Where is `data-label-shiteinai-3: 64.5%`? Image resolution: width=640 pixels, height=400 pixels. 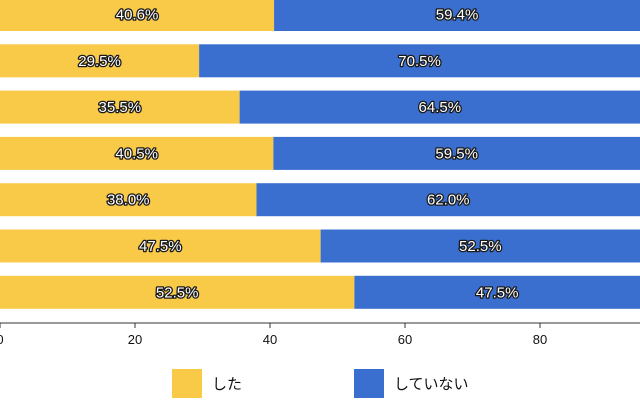 data-label-shiteinai-3: 64.5% is located at coordinates (440, 107).